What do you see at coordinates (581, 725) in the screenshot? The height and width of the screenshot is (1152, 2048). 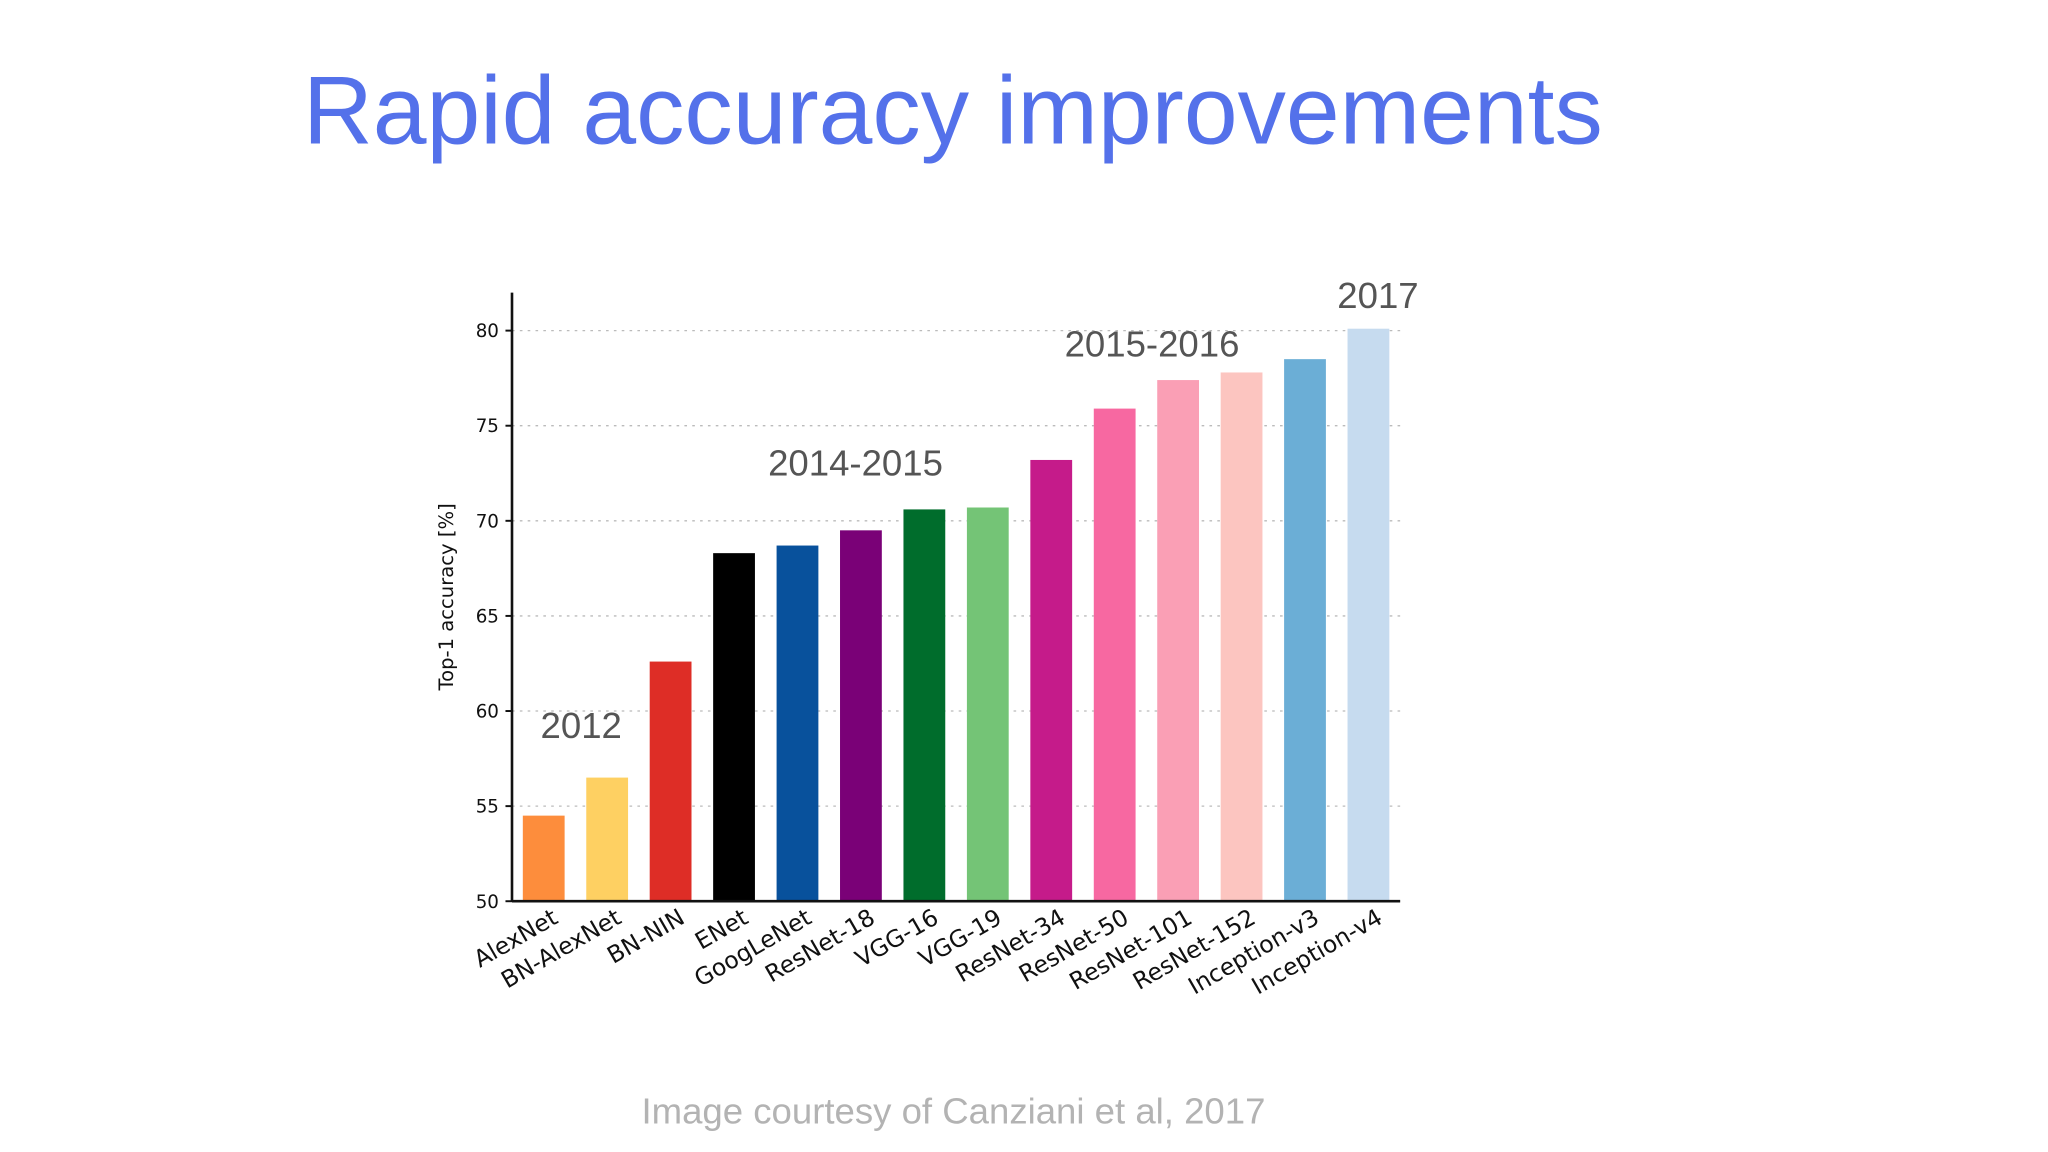 I see `annotation: 2012` at bounding box center [581, 725].